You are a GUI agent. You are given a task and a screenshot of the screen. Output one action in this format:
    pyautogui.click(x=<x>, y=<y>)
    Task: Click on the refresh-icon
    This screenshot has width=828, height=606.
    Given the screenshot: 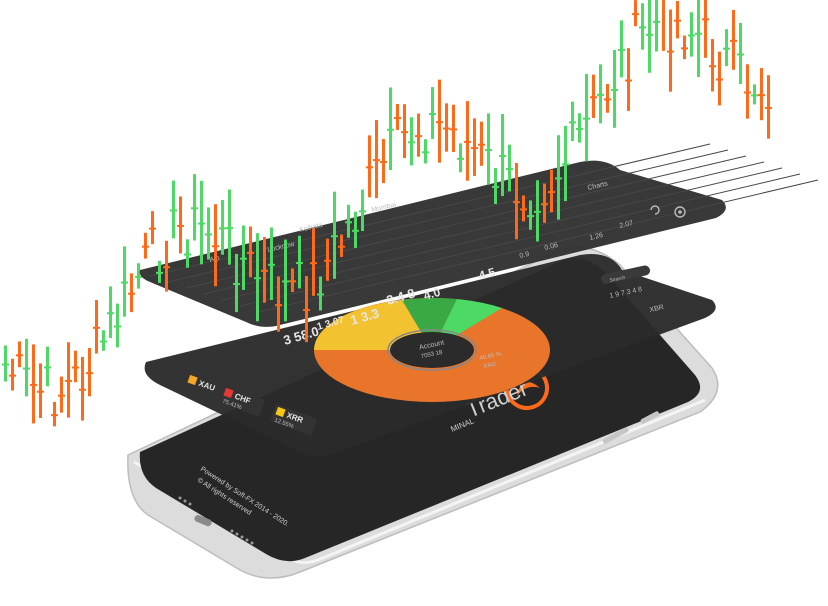 What is the action you would take?
    pyautogui.click(x=655, y=210)
    